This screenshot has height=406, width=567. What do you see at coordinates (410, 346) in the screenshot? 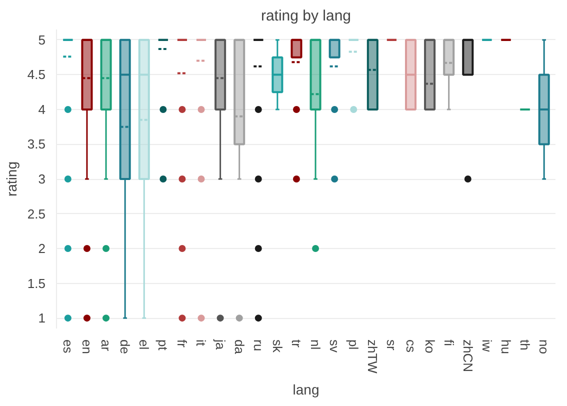
I see `x-tick-label: cs` at bounding box center [410, 346].